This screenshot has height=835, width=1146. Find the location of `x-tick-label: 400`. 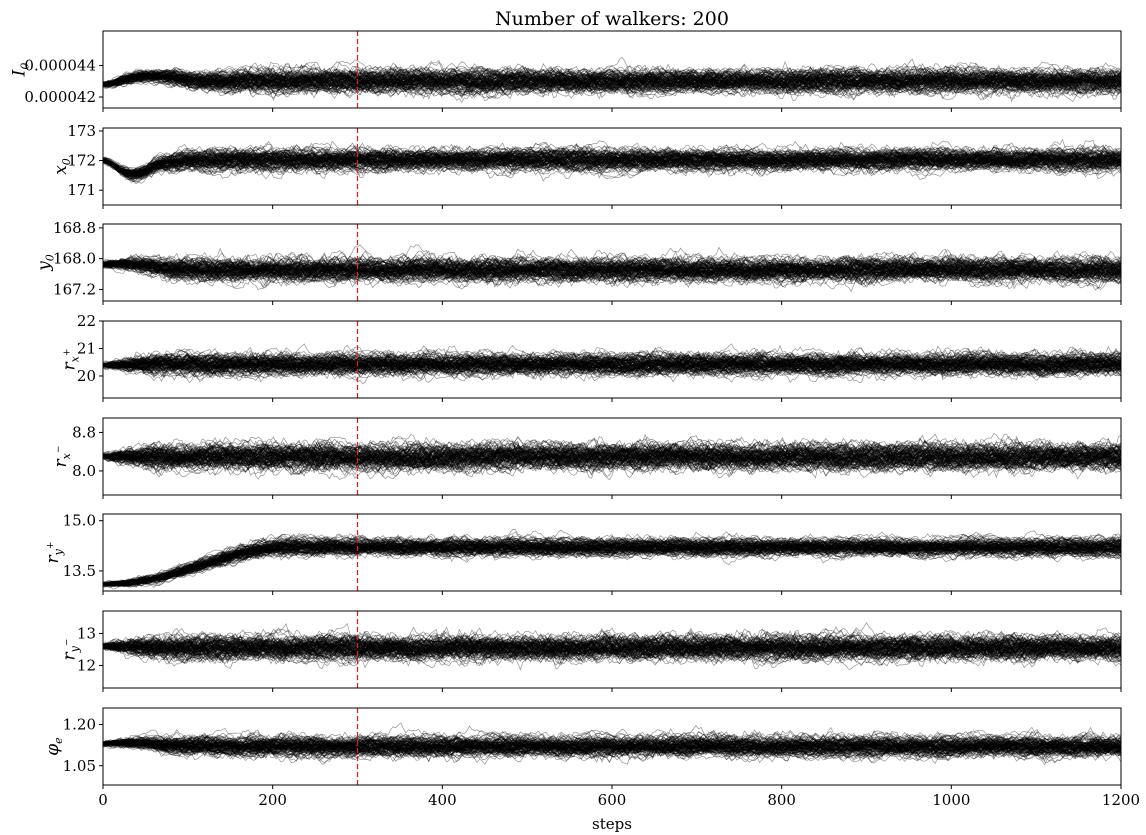

x-tick-label: 400 is located at coordinates (442, 800).